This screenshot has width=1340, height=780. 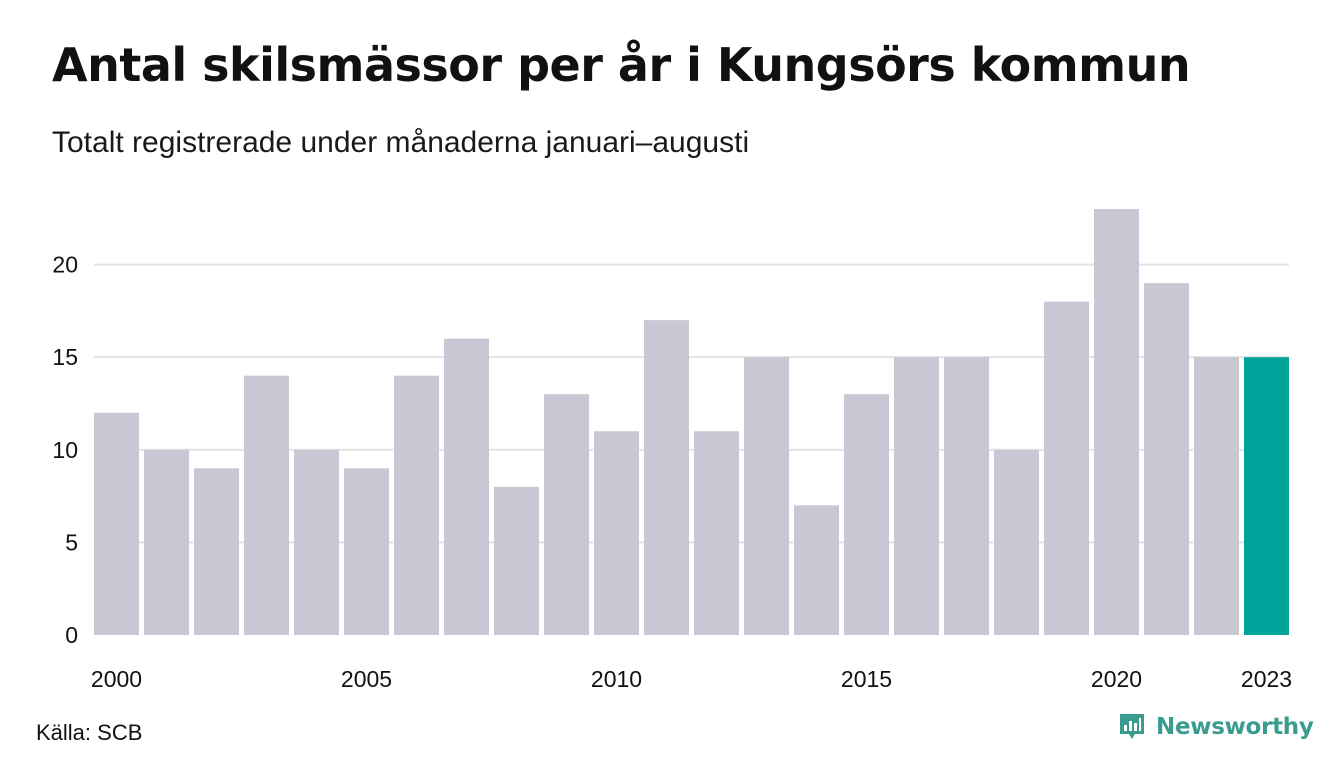 What do you see at coordinates (566, 514) in the screenshot?
I see `bar-2009` at bounding box center [566, 514].